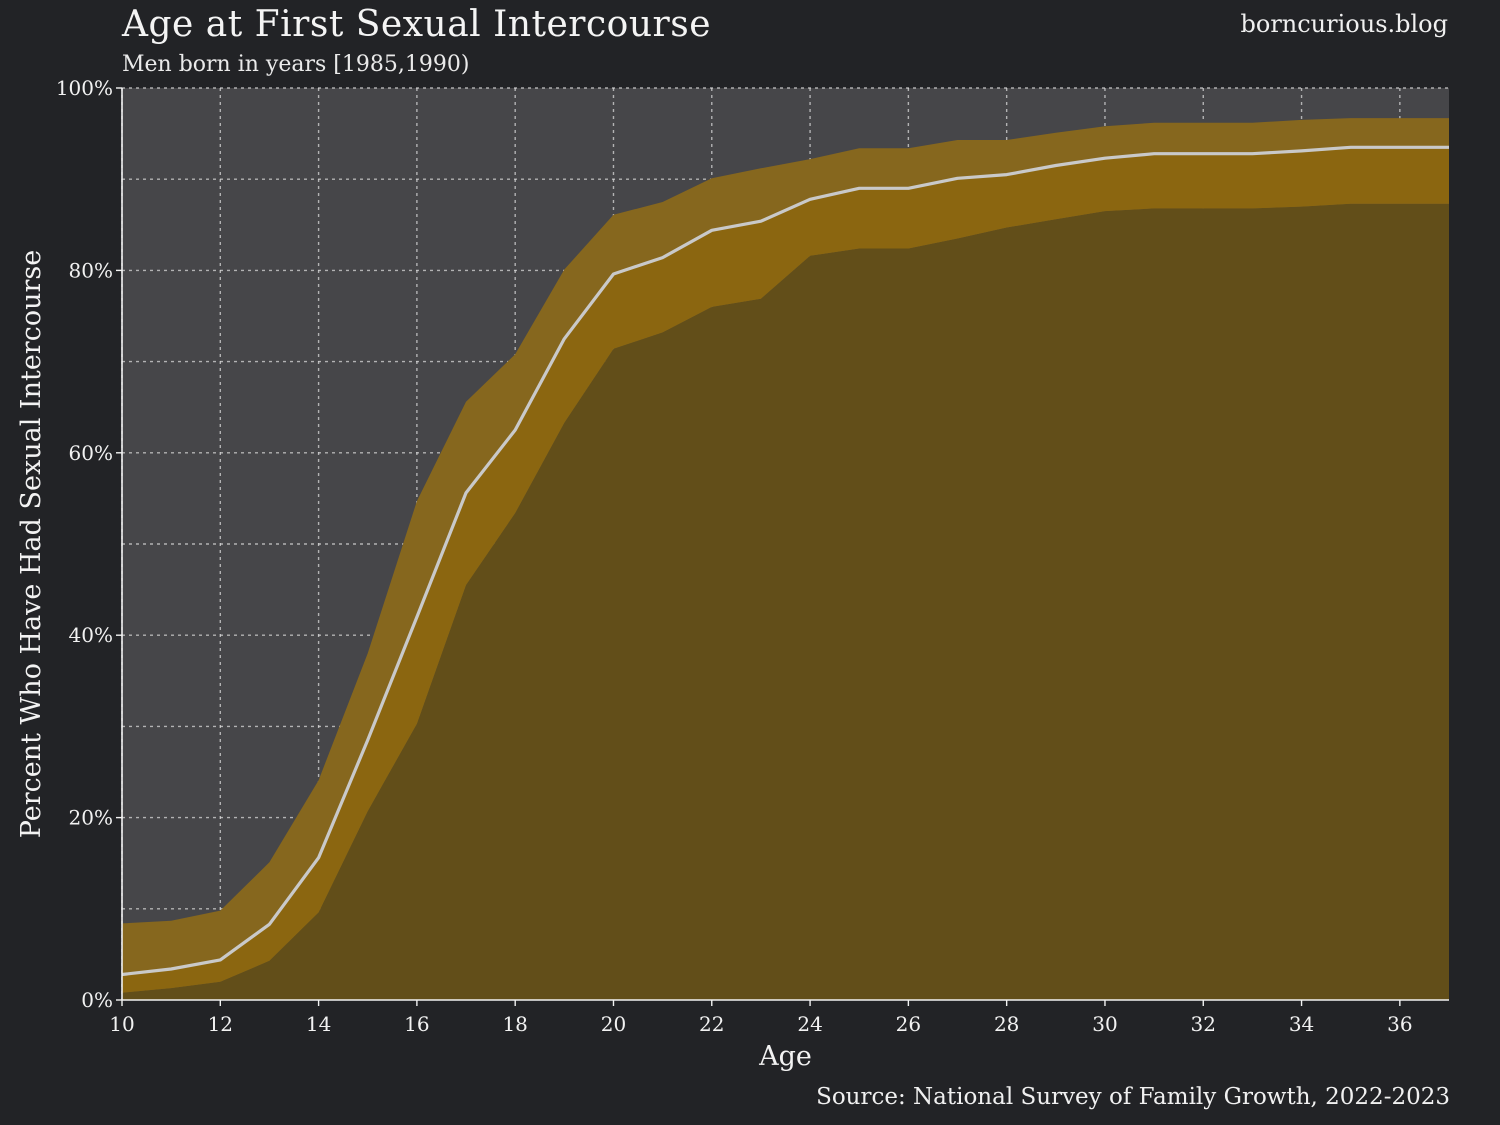 The width and height of the screenshot is (1500, 1125). I want to click on x-tick-label: 32, so click(1203, 1024).